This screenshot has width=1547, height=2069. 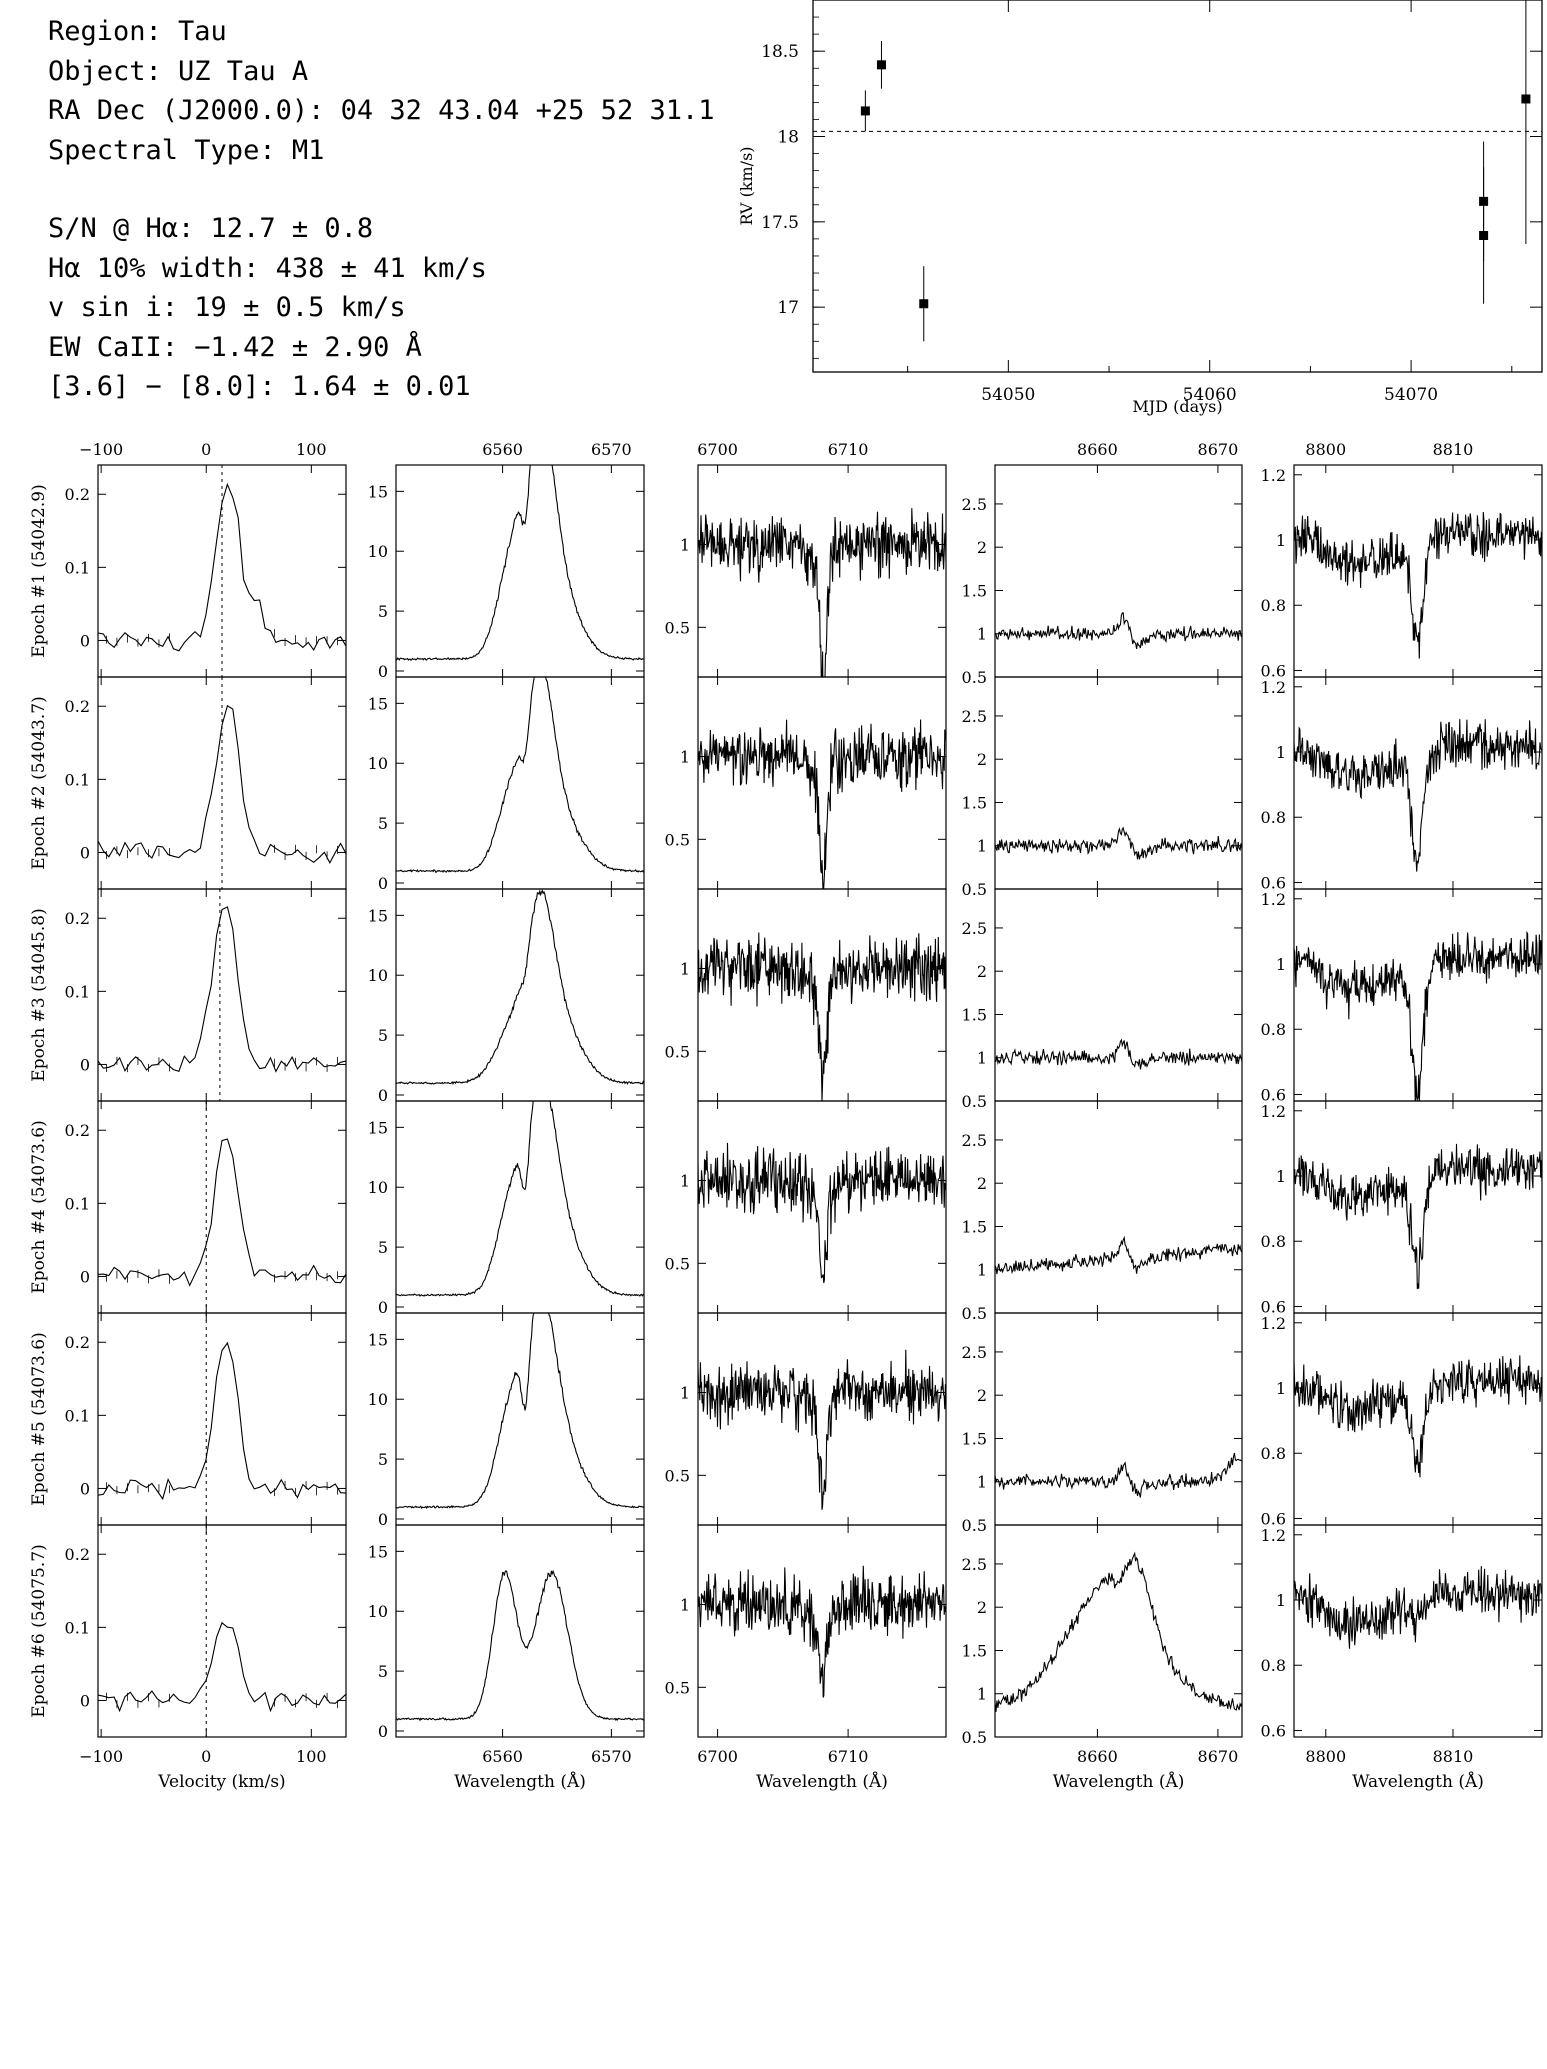 I want to click on x-tick-label-bottom: 8800, so click(x=1325, y=1756).